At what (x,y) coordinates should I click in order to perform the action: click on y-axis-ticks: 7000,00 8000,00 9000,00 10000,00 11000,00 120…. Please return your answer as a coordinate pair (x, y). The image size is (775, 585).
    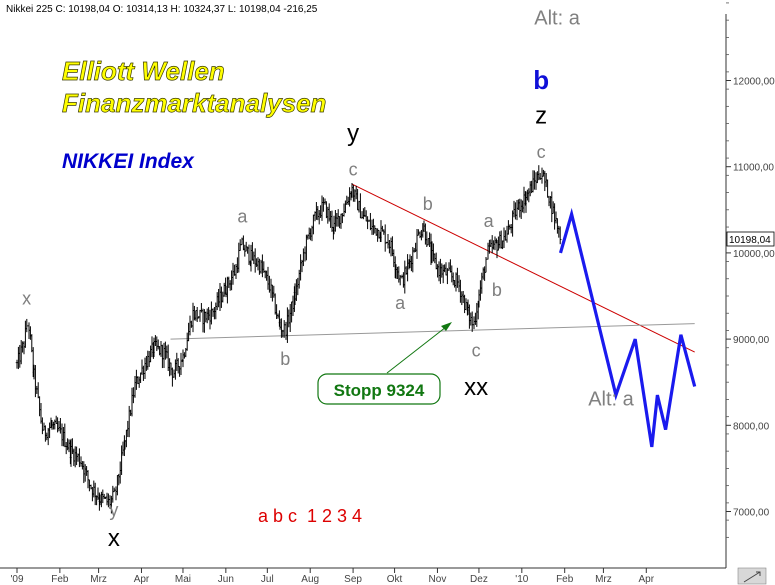
    Looking at the image, I should click on (750, 259).